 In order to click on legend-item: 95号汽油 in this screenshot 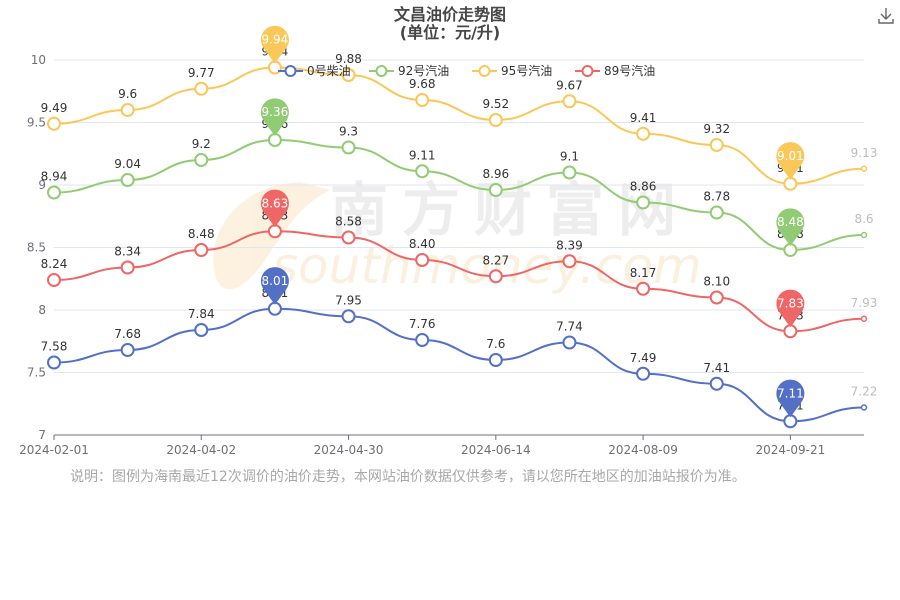, I will do `click(512, 70)`.